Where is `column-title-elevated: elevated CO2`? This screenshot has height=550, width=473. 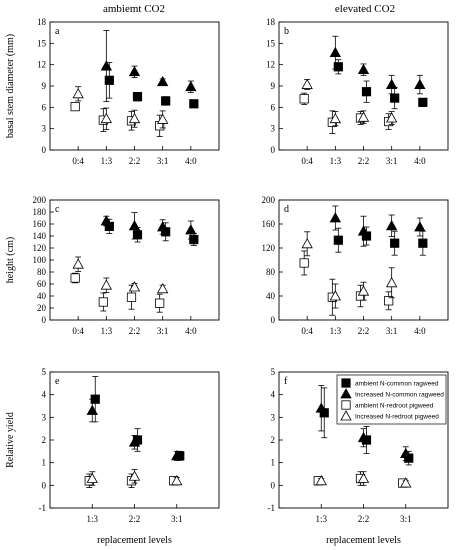 column-title-elevated: elevated CO2 is located at coordinates (365, 9).